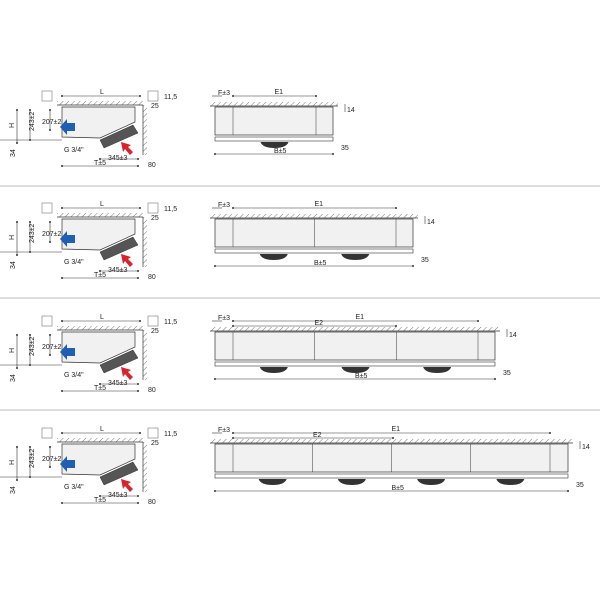  I want to click on front-view: F±3 E1 E2 14 35 B±5, so click(400, 459).